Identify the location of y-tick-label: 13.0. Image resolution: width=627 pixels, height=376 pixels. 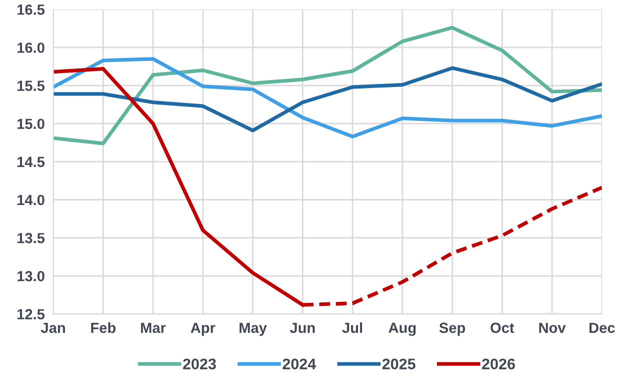
(31, 276).